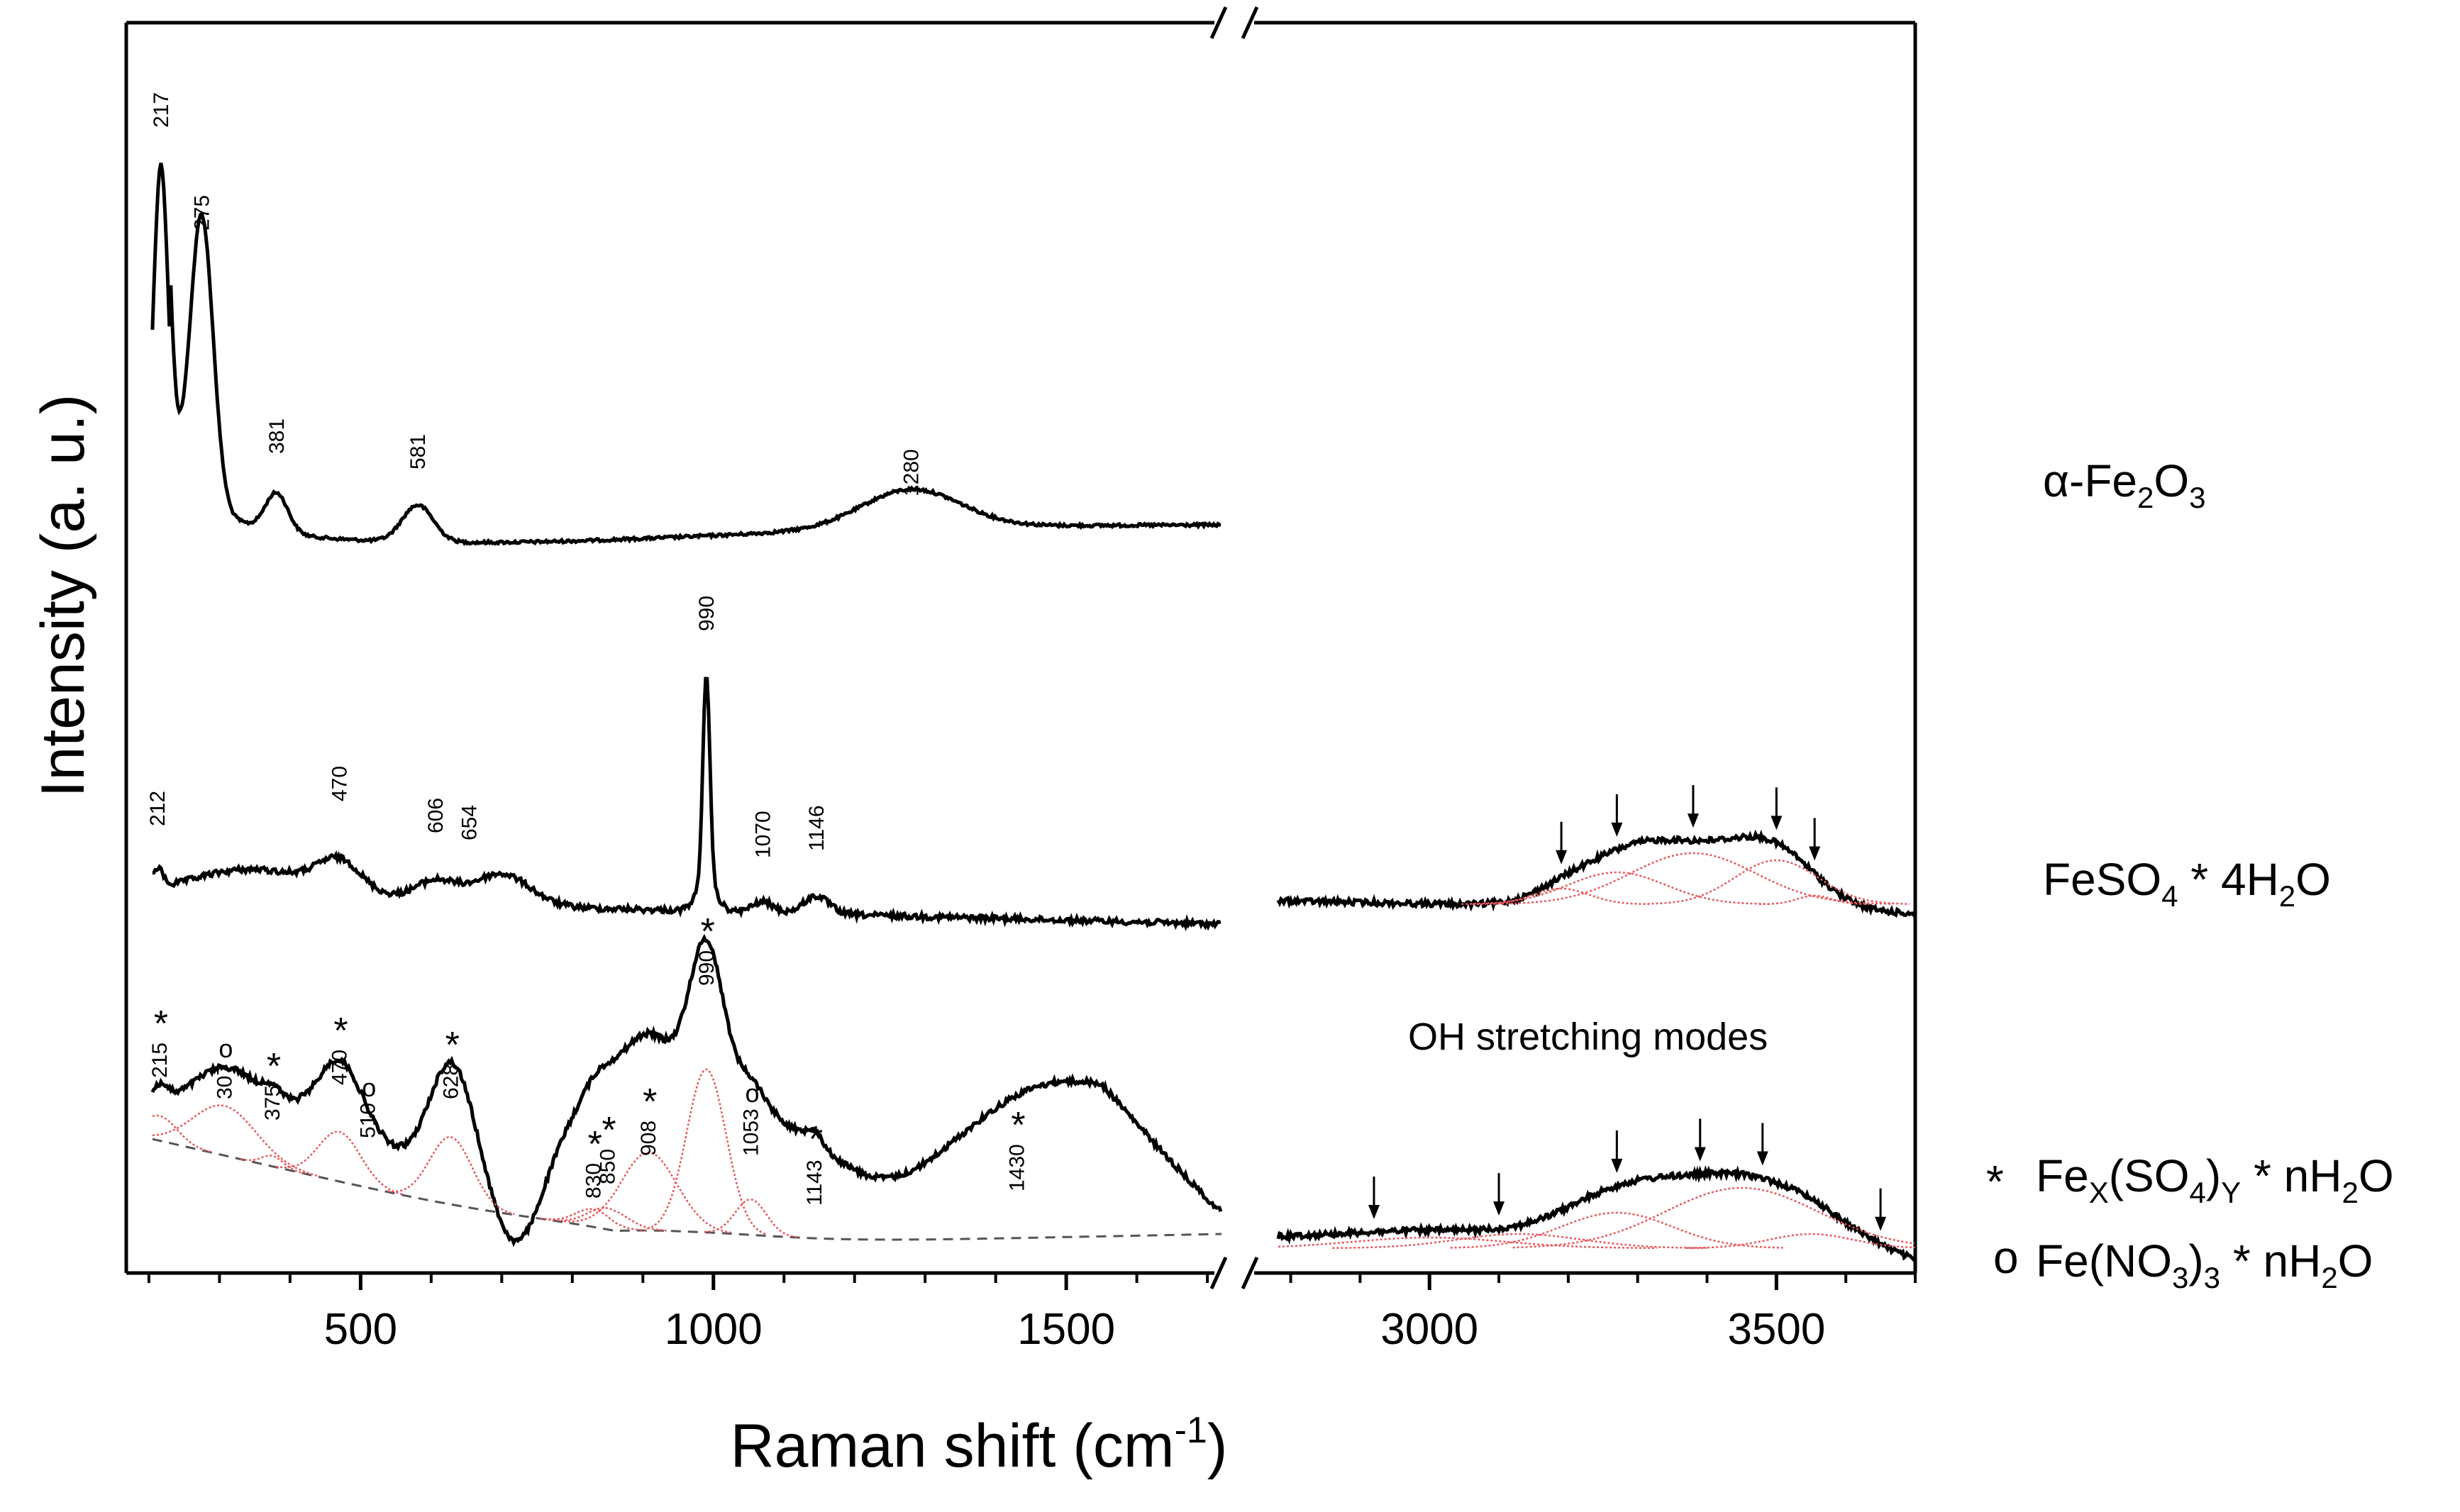  What do you see at coordinates (1429, 1329) in the screenshot?
I see `x-tick-label: 3000` at bounding box center [1429, 1329].